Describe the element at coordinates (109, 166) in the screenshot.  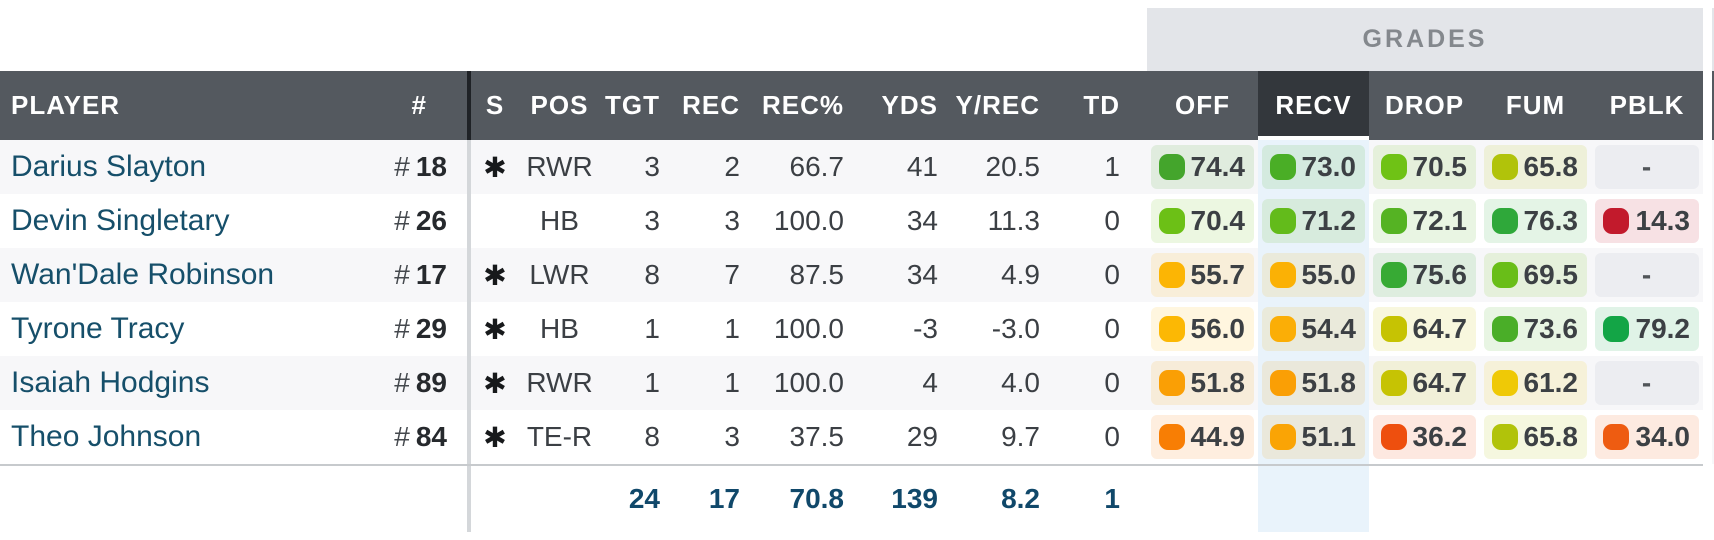
I see `player-name-link: Darius Slayton` at that location.